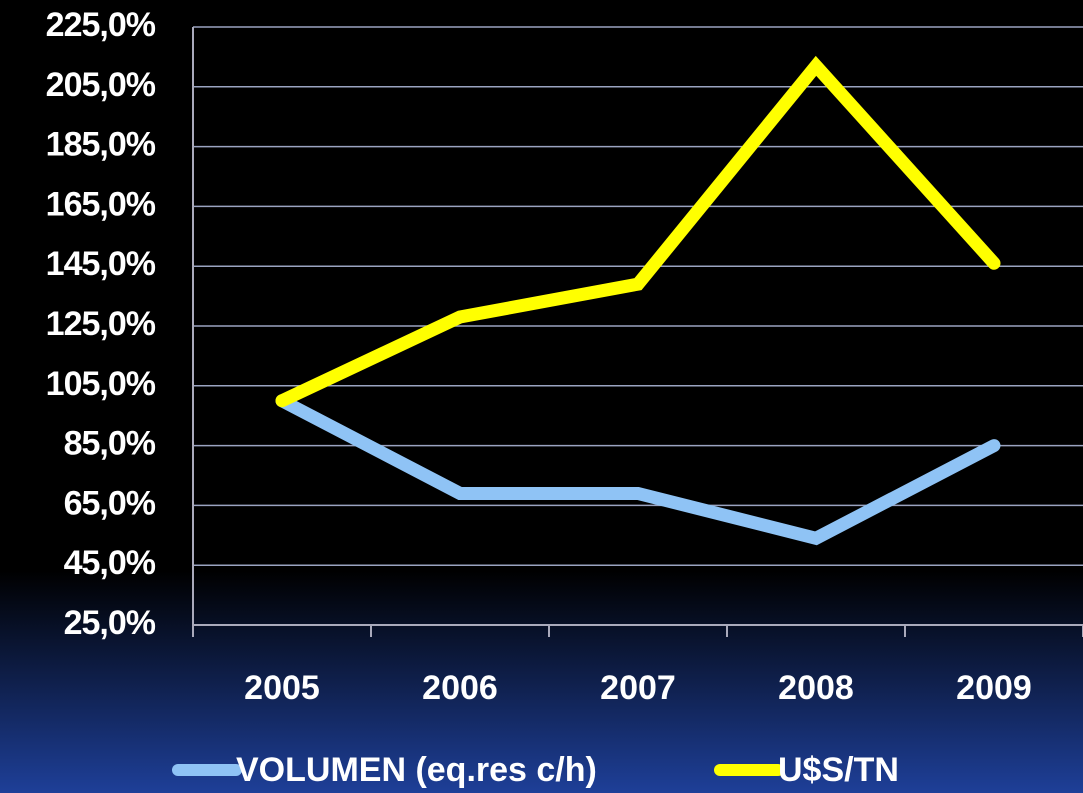  Describe the element at coordinates (460, 688) in the screenshot. I see `x-tick-label: 2006` at that location.